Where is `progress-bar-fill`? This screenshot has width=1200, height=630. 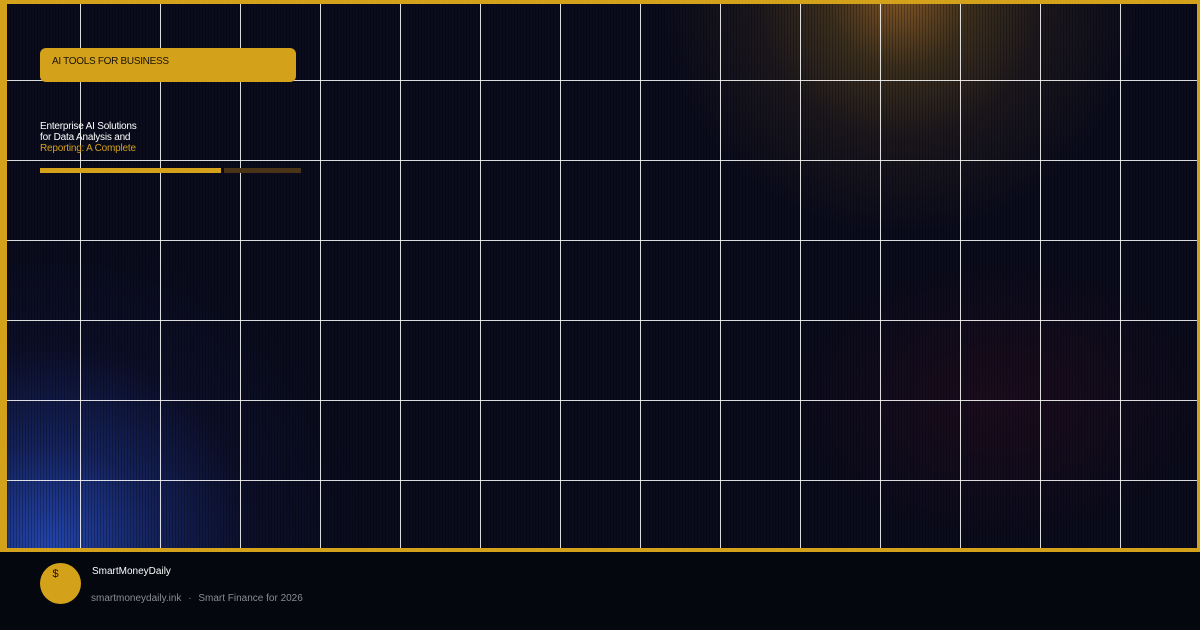
progress-bar-fill is located at coordinates (130, 170).